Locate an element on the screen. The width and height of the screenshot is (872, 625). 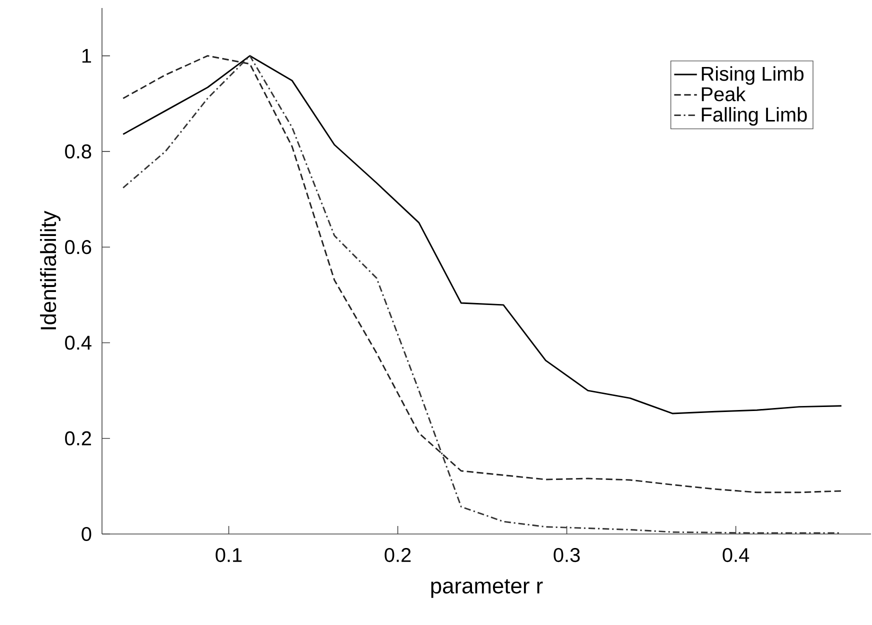
y-tick-label: 0.2 is located at coordinates (78, 438).